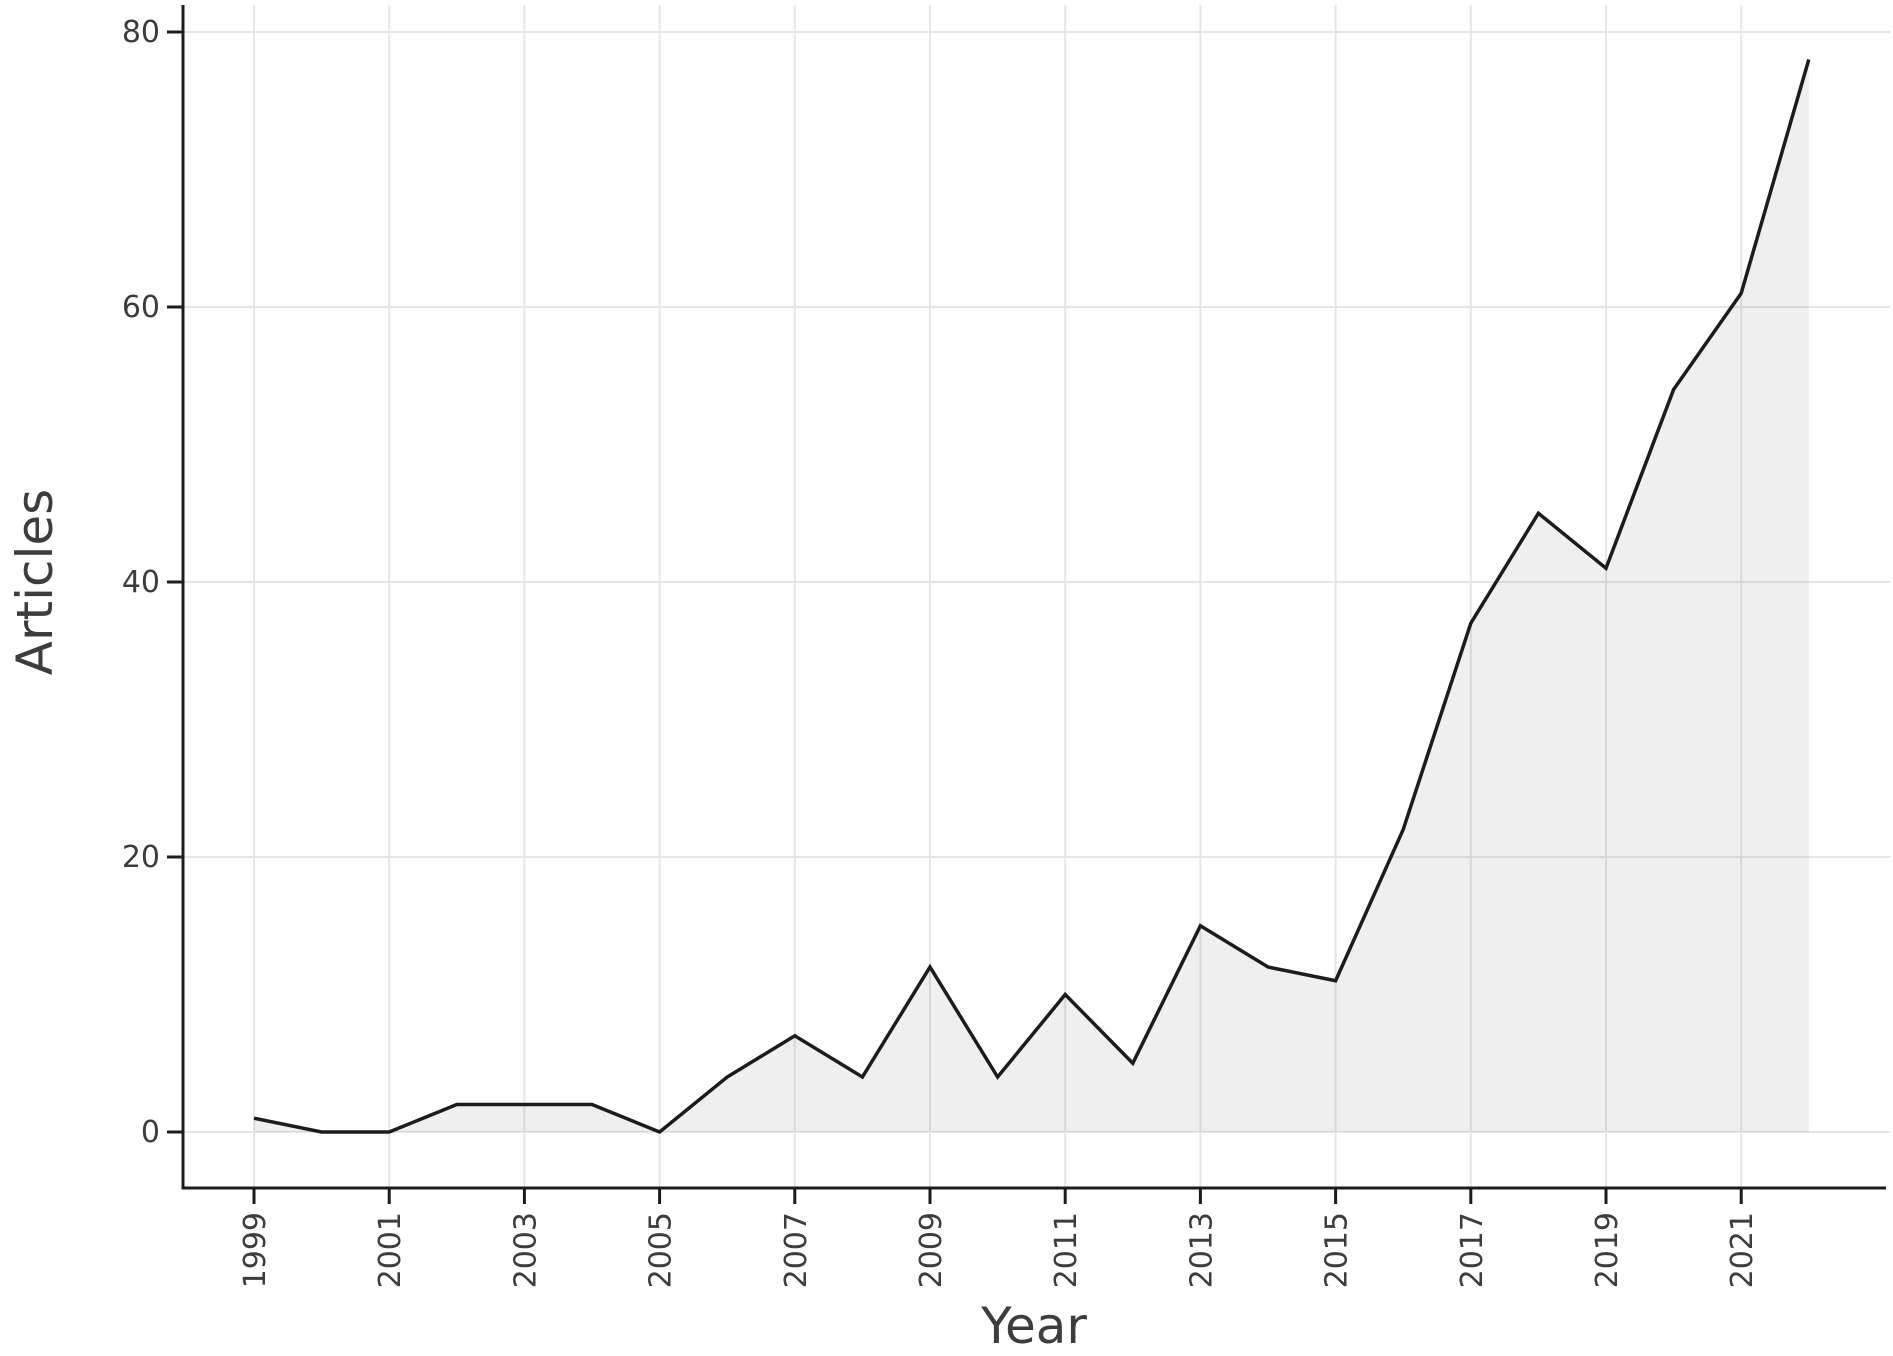  I want to click on x-axis-title: Year, so click(1033, 1326).